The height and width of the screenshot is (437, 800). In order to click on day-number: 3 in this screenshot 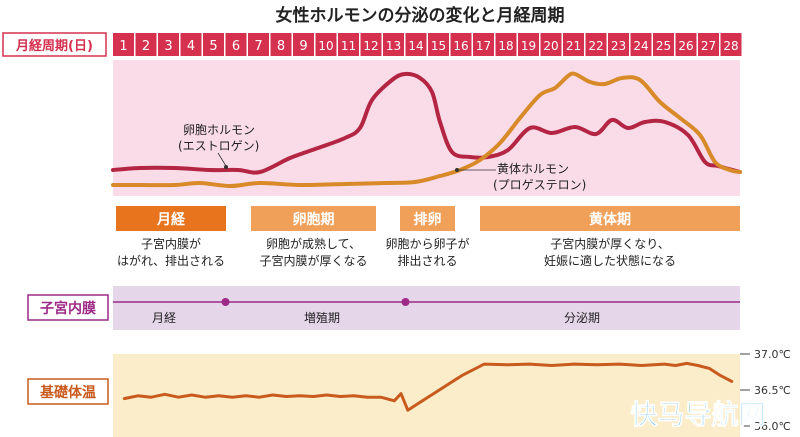, I will do `click(168, 46)`.